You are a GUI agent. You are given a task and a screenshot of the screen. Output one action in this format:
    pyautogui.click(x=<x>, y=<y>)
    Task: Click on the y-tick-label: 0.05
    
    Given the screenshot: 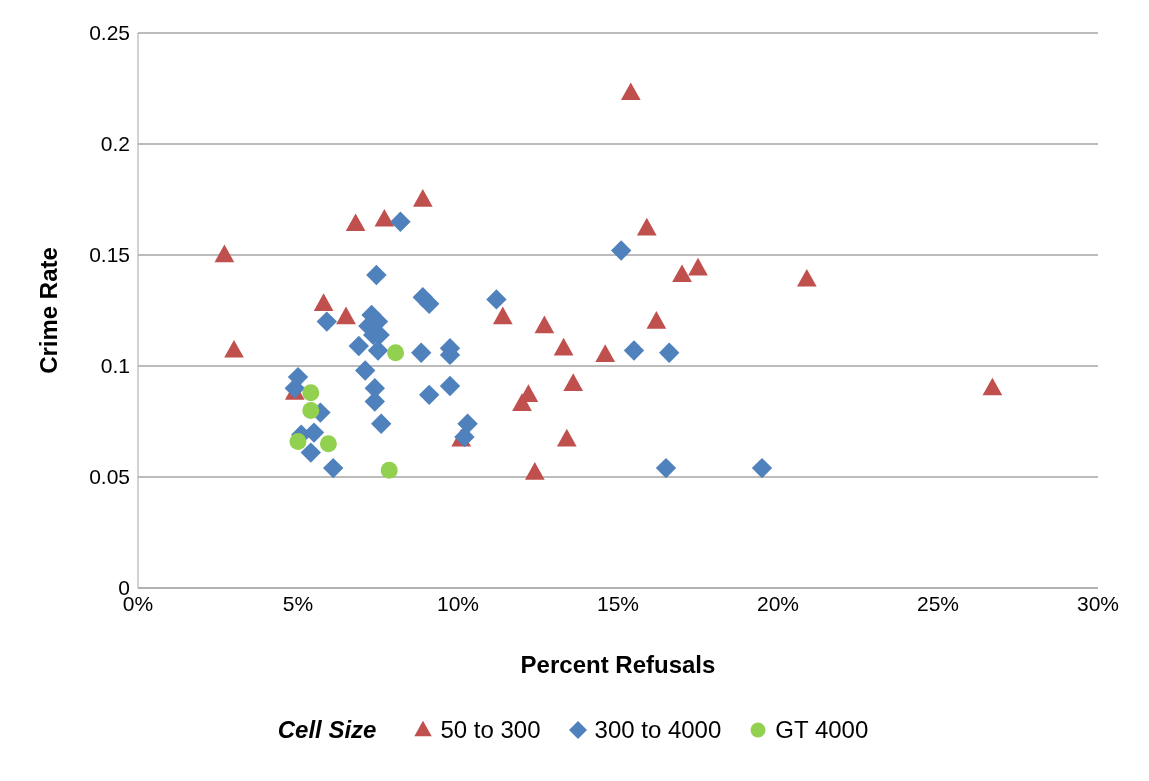 What is the action you would take?
    pyautogui.click(x=109, y=477)
    